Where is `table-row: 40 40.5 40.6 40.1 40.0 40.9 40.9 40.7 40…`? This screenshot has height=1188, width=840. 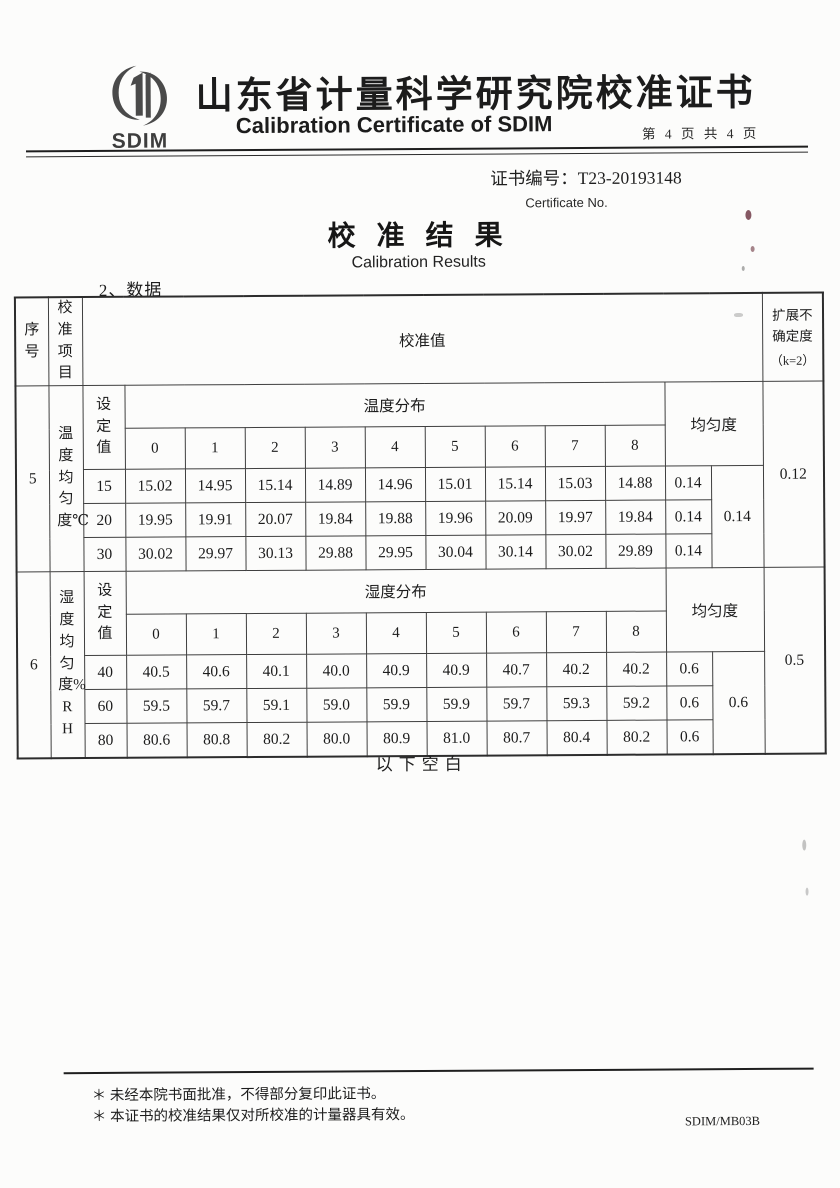
table-row: 40 40.5 40.6 40.1 40.0 40.9 40.9 40.7 40… is located at coordinates (421, 703).